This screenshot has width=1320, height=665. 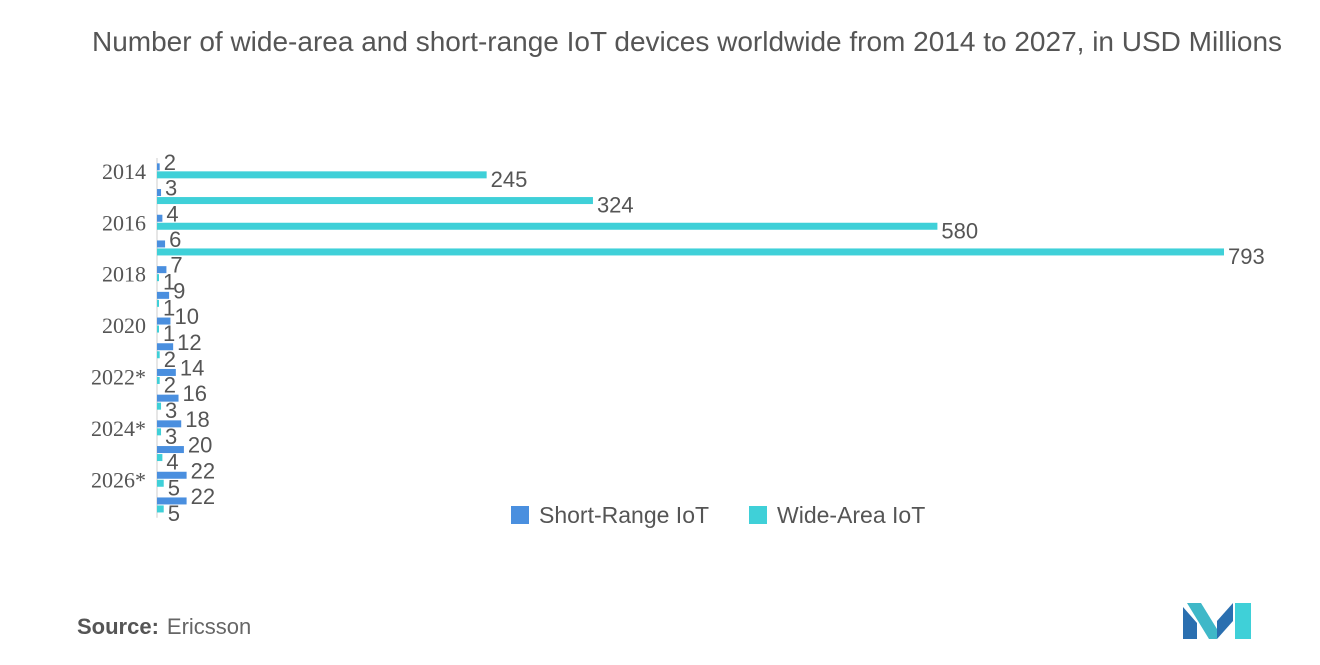 I want to click on data-label-short-range: 3, so click(x=171, y=188).